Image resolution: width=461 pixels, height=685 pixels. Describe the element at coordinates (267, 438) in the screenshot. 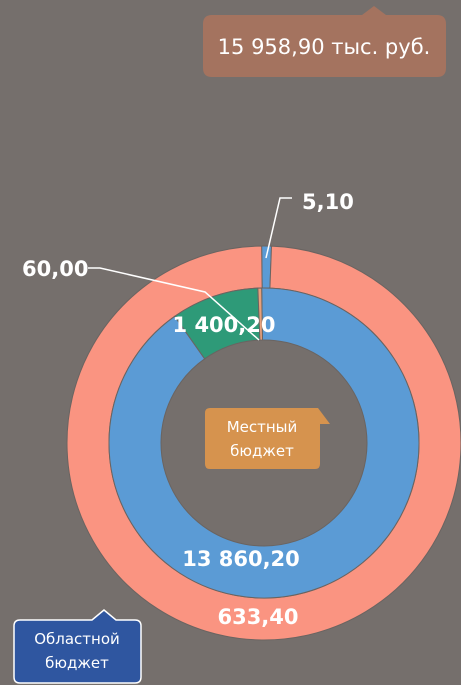

I see `local-budget-callout: Местный бюджет` at that location.